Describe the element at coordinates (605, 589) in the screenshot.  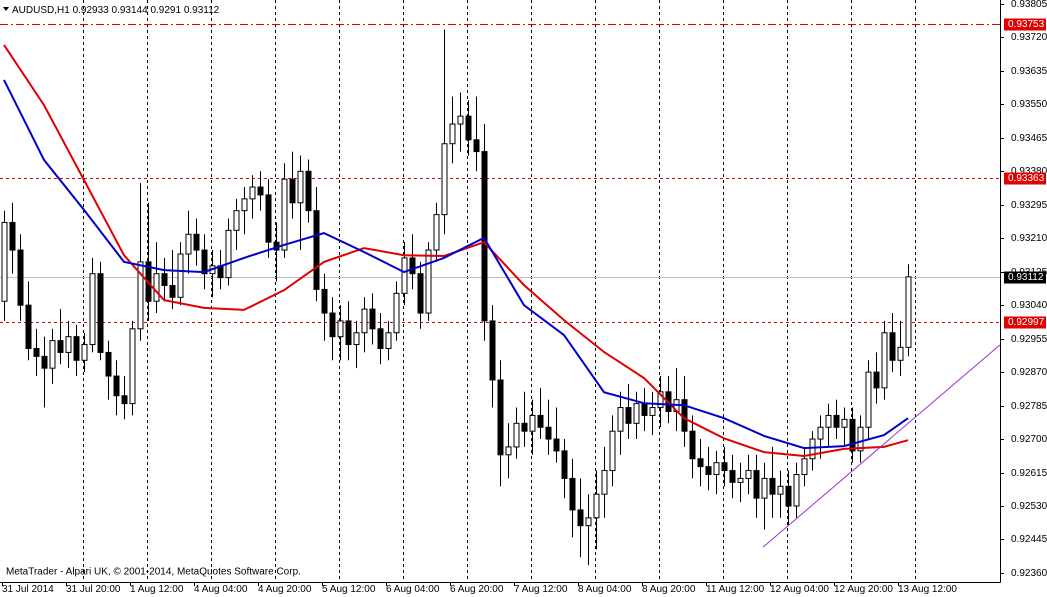
I see `x-tick-label: 8 Aug 04:00` at that location.